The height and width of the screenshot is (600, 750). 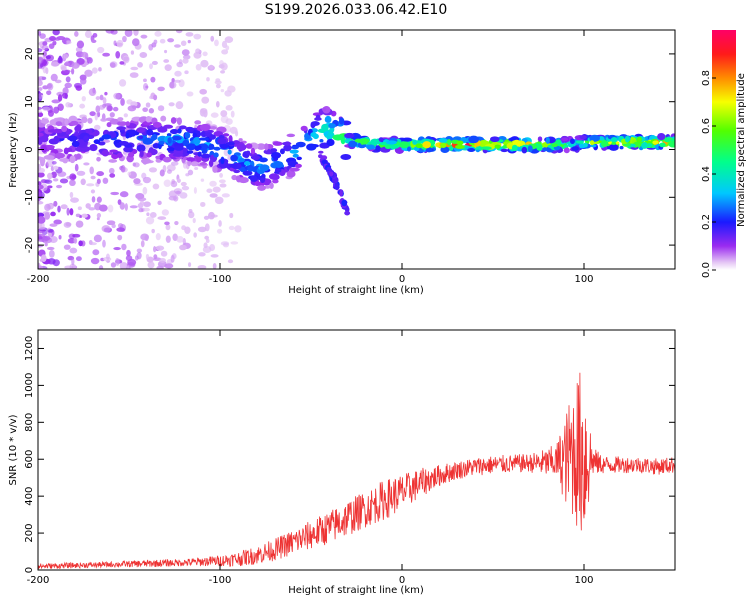 What do you see at coordinates (356, 290) in the screenshot?
I see `spectrogram-x-axis-label: Height of straight line (km)` at bounding box center [356, 290].